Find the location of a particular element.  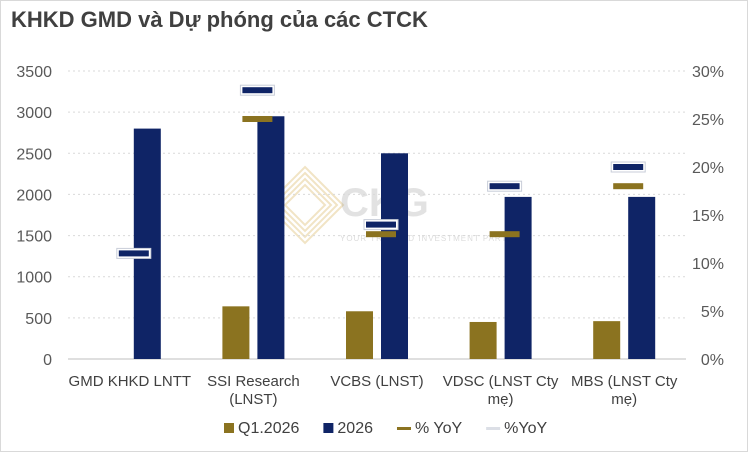

y-left-tick-label: 1000 is located at coordinates (34, 278).